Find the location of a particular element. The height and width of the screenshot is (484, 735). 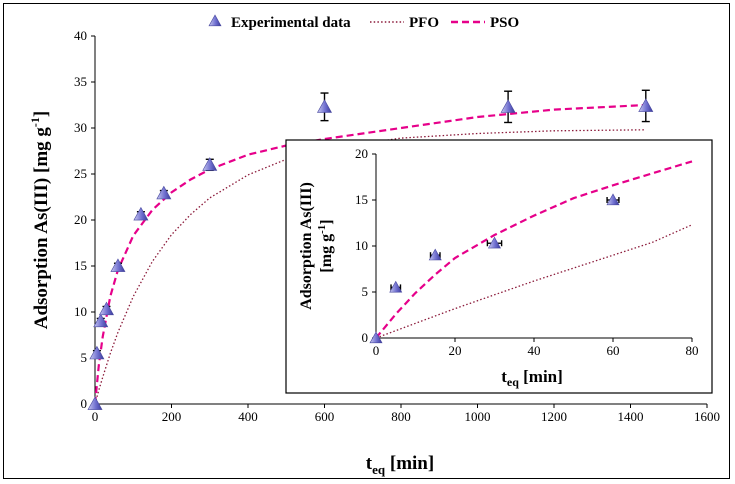

main-y-tick-label: 30 is located at coordinates (80, 127).